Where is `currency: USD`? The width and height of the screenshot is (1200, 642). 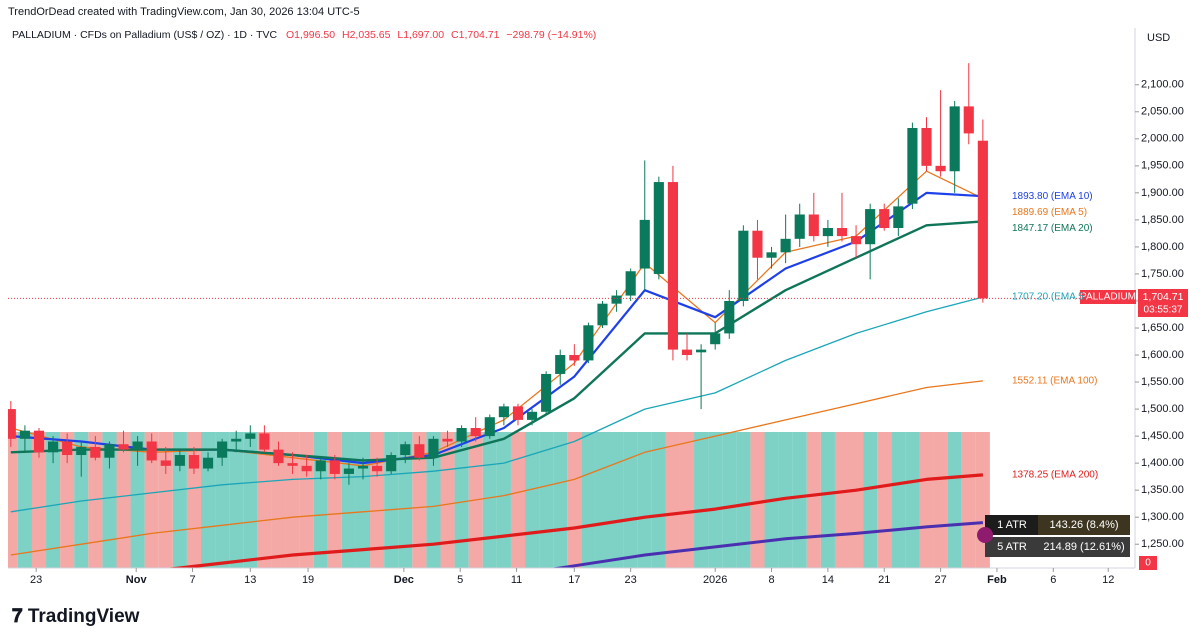 currency: USD is located at coordinates (1158, 38).